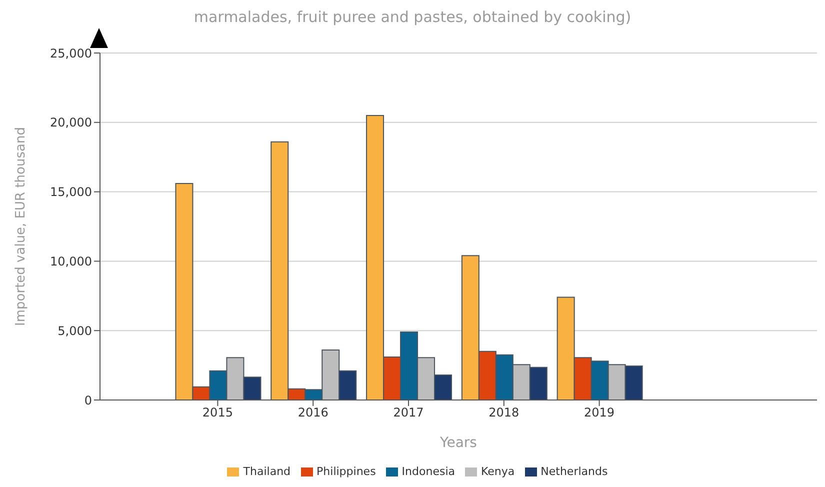  Describe the element at coordinates (21, 226) in the screenshot. I see `y-axis-title: Imported value, EUR thousand` at that location.